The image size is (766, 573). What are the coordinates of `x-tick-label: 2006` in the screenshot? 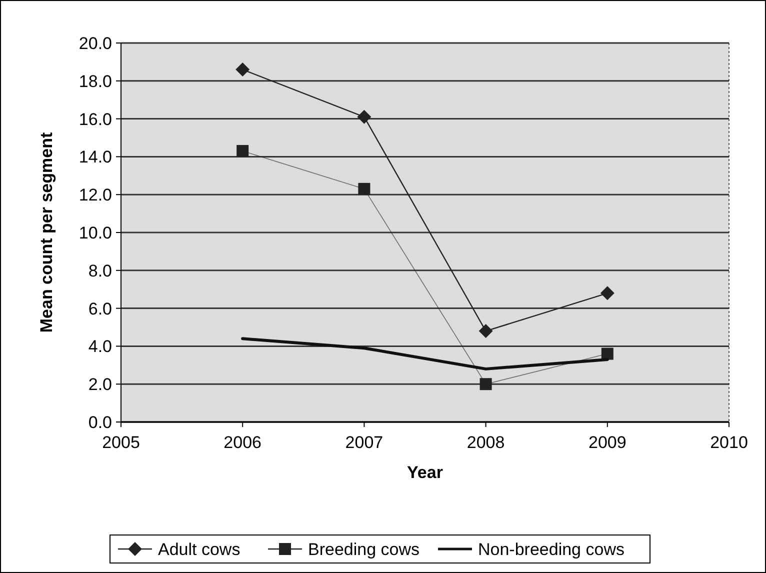 It's located at (243, 442).